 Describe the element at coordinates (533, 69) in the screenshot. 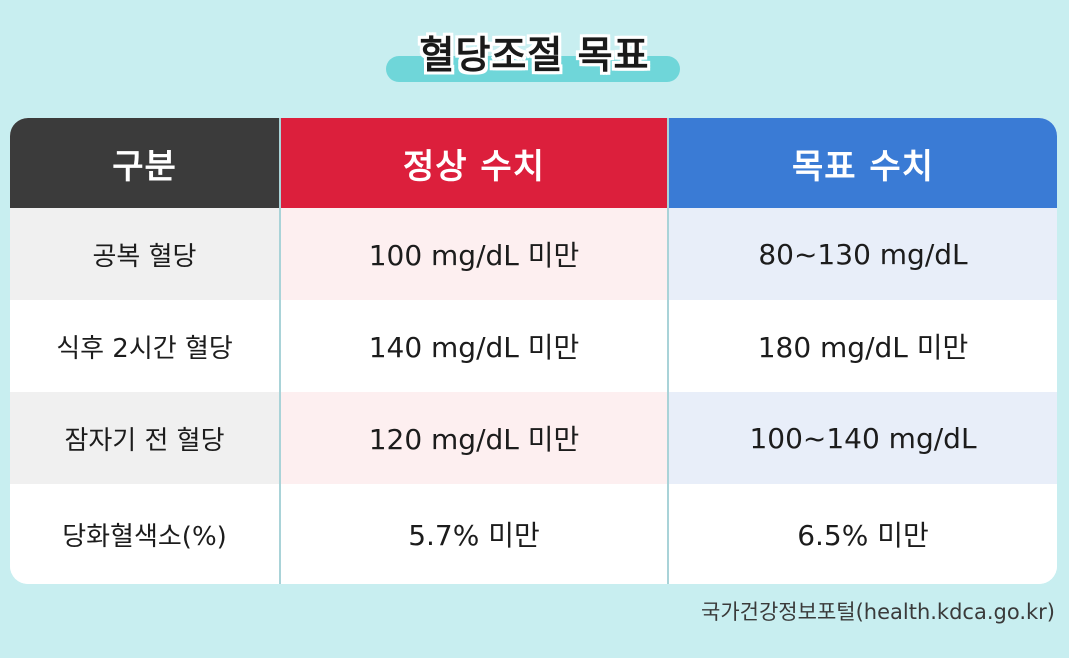

I see `title-highlight` at that location.